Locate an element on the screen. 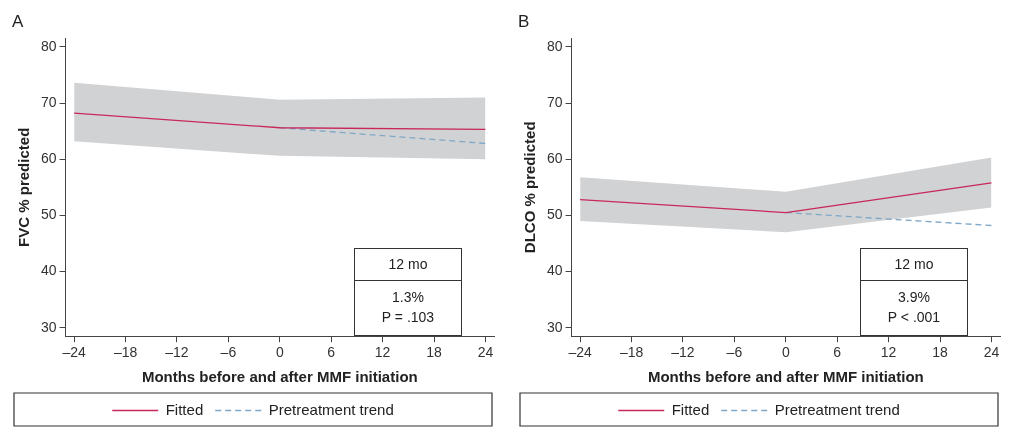 The height and width of the screenshot is (448, 1022). note-box: 12 mo 1.3% P = .103 is located at coordinates (408, 292).